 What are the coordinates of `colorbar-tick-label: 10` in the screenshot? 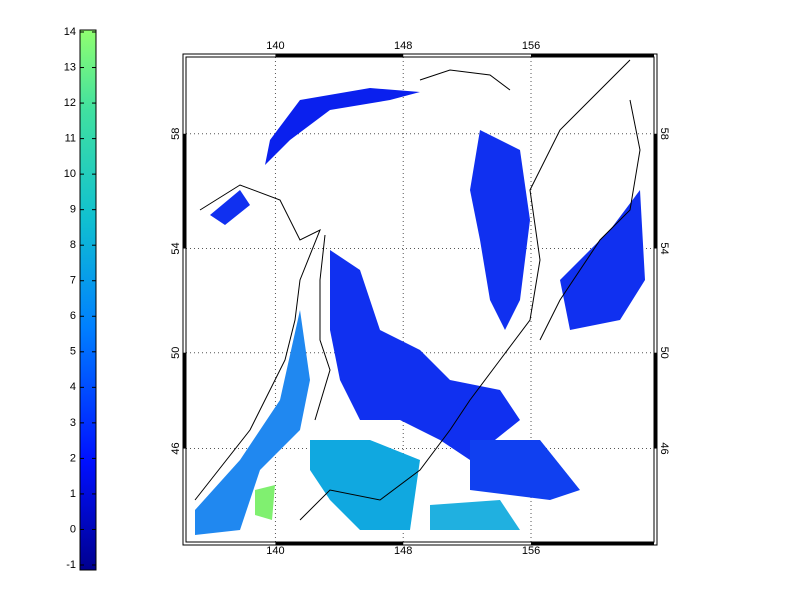 It's located at (70, 174).